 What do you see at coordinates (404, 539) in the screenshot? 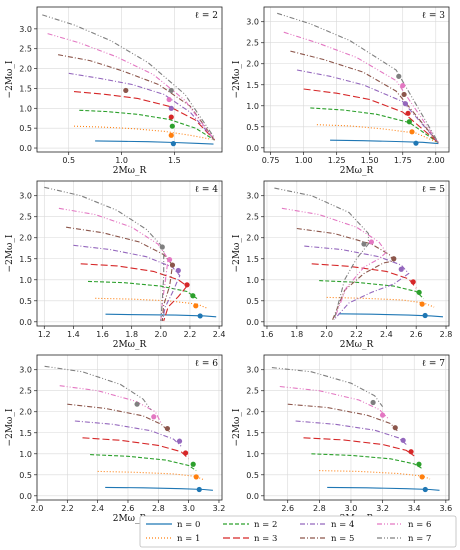
I see `legend-entry-n7: n = 7` at bounding box center [404, 539].